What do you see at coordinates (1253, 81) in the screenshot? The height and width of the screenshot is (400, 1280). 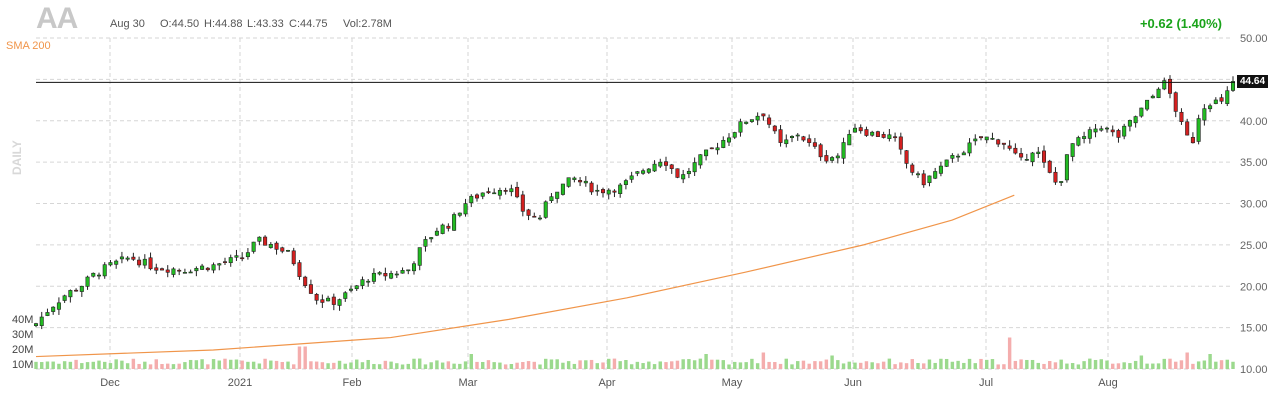 I see `current-price-badge: 44.64` at bounding box center [1253, 81].